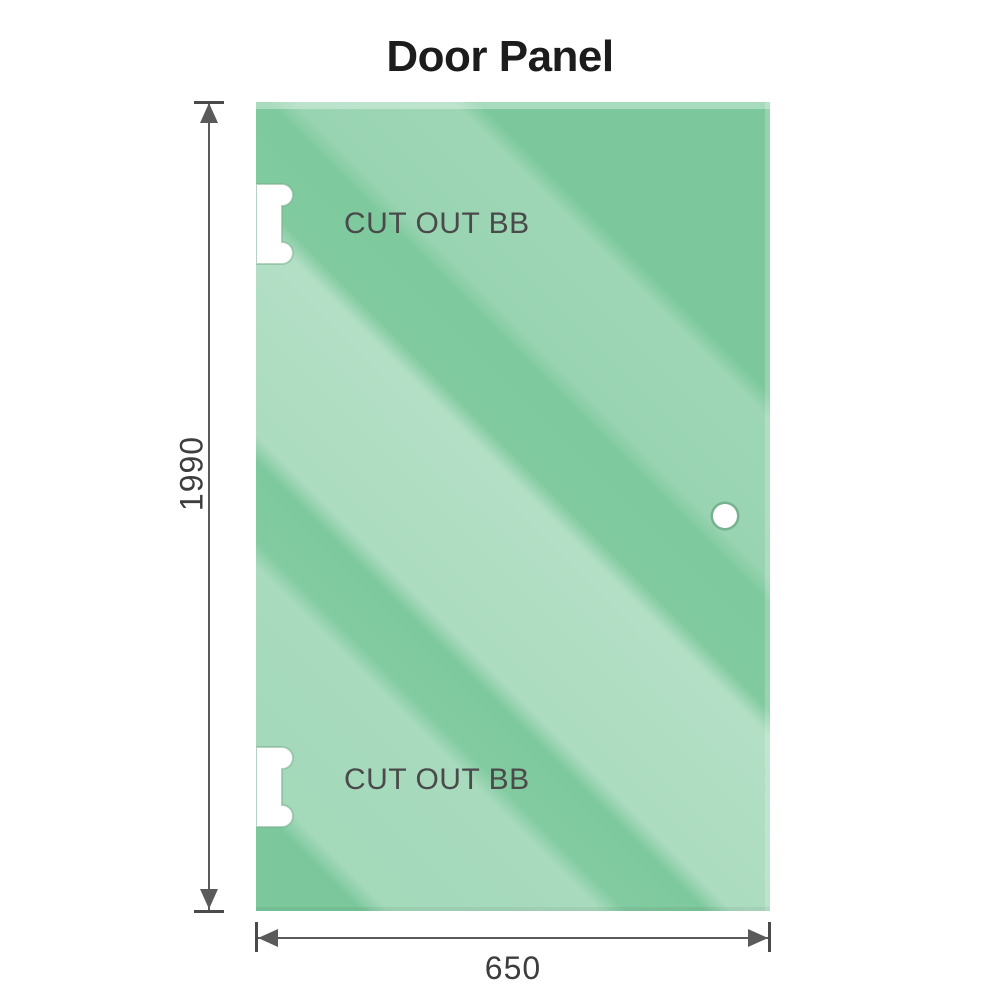  What do you see at coordinates (725, 516) in the screenshot?
I see `handle-hole` at bounding box center [725, 516].